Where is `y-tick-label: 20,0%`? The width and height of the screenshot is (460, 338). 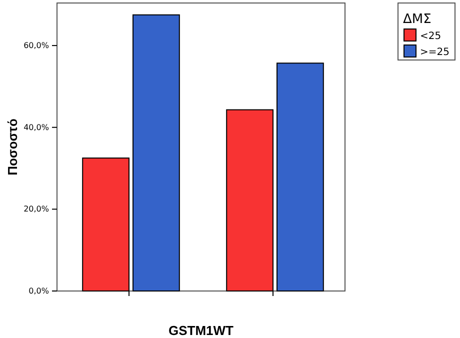 y-tick-label: 20,0% is located at coordinates (37, 209).